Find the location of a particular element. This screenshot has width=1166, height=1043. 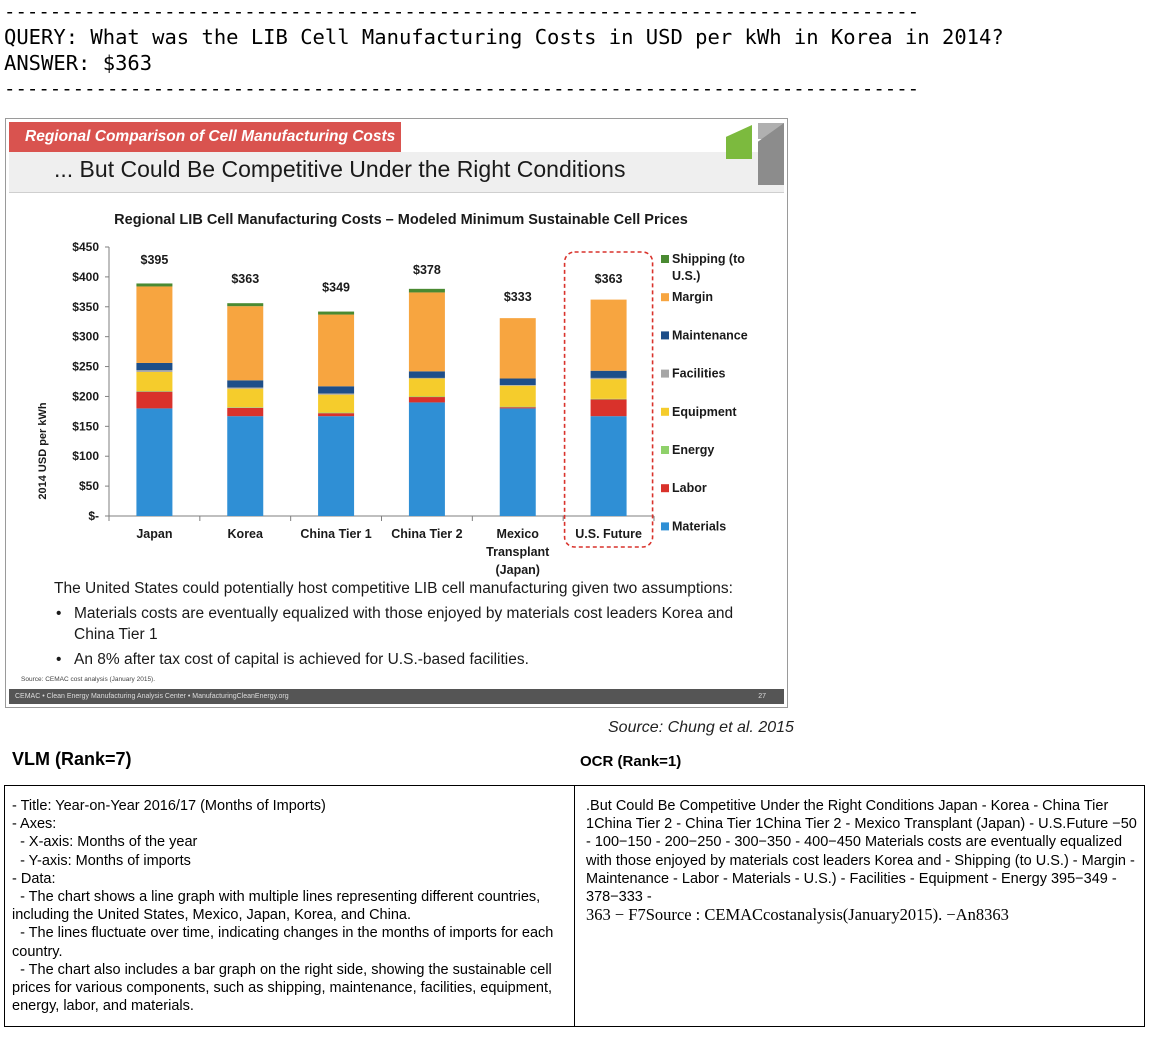

x-category-label: Transplant is located at coordinates (518, 552).